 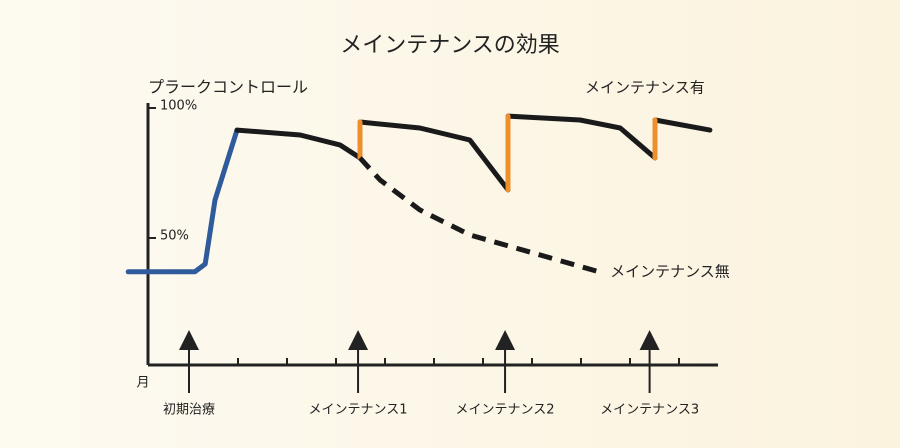 What do you see at coordinates (142, 383) in the screenshot?
I see `x-axis-title: 月` at bounding box center [142, 383].